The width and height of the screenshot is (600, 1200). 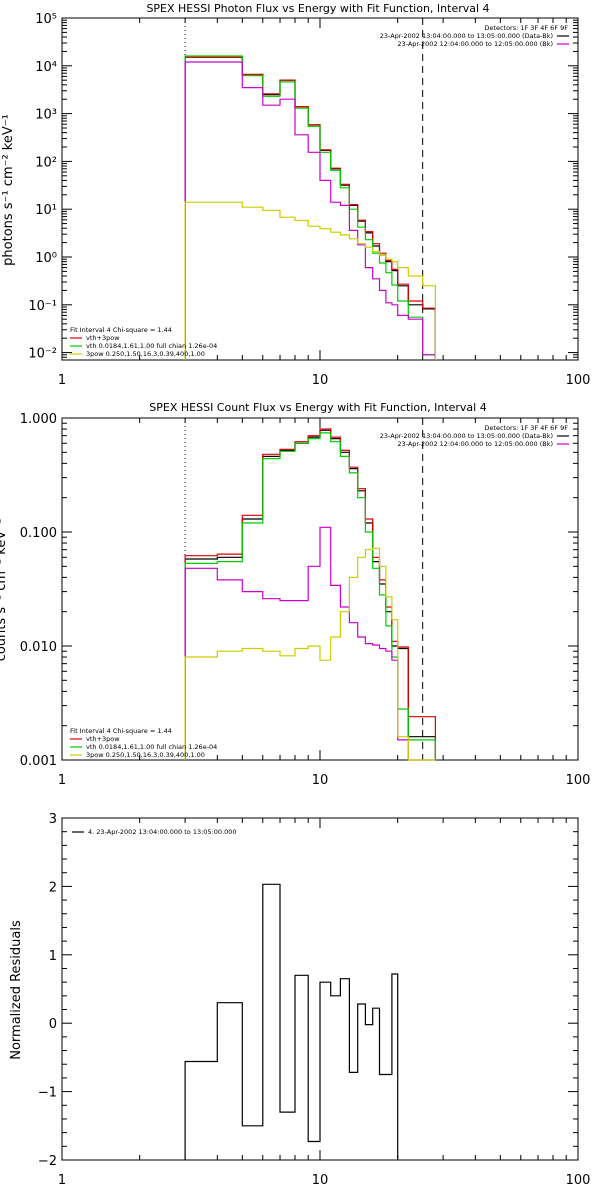 What do you see at coordinates (38, 533) in the screenshot?
I see `count-flux-y-tick-label: 0.100` at bounding box center [38, 533].